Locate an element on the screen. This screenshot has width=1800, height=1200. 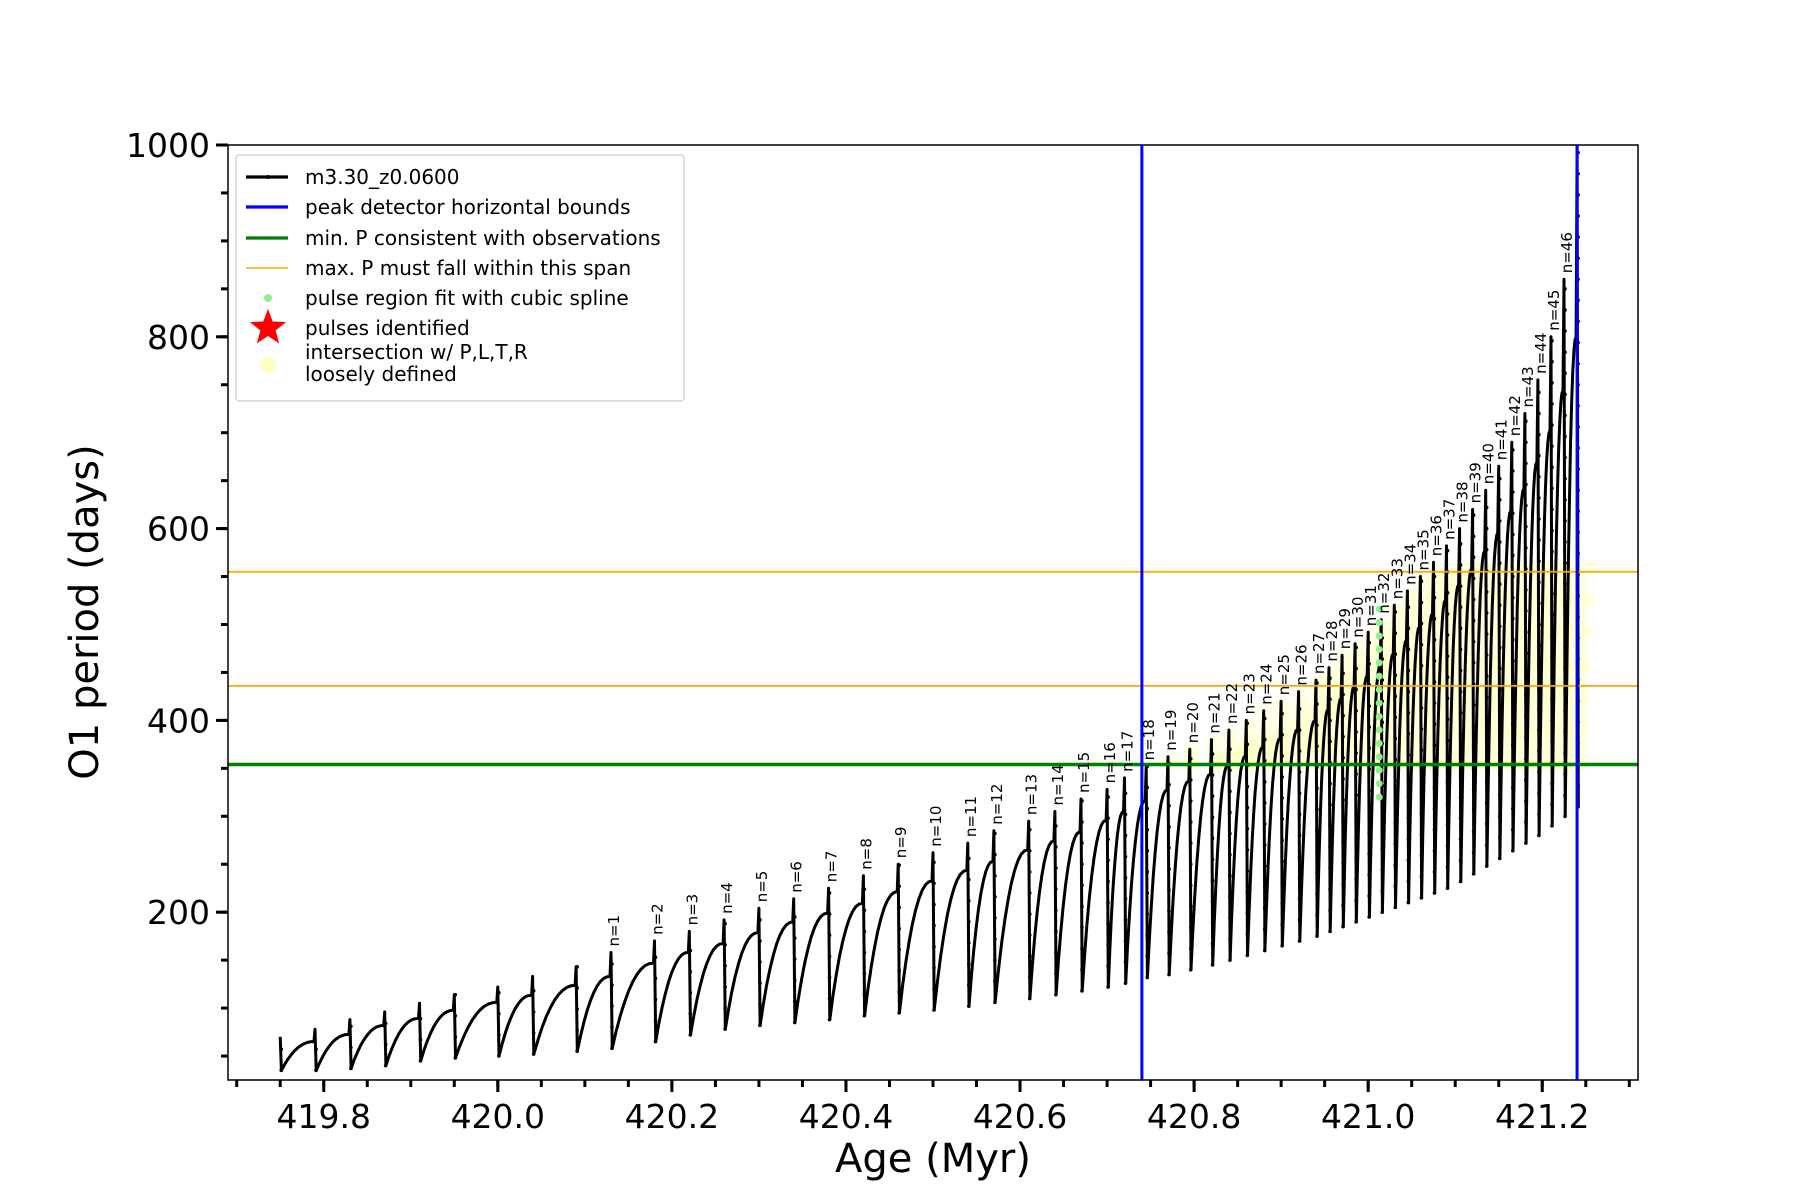
pulse-label: n=5 is located at coordinates (762, 887).